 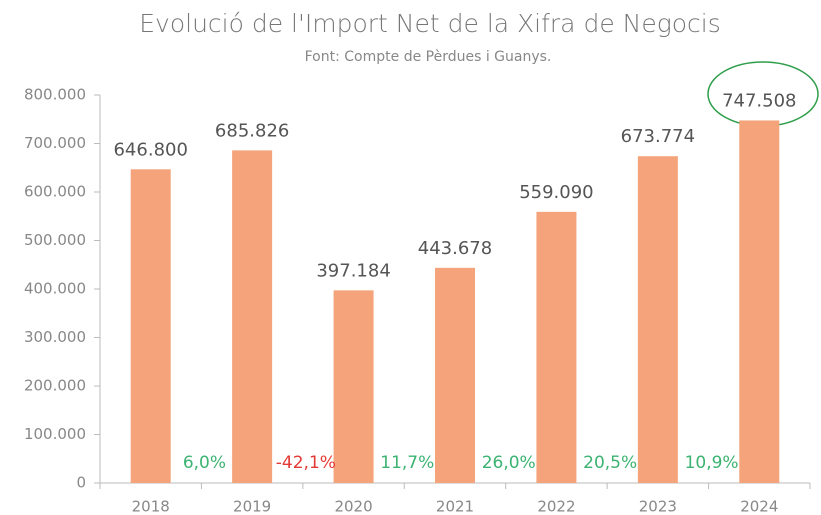 What do you see at coordinates (252, 506) in the screenshot?
I see `x-tick-label: 2019` at bounding box center [252, 506].